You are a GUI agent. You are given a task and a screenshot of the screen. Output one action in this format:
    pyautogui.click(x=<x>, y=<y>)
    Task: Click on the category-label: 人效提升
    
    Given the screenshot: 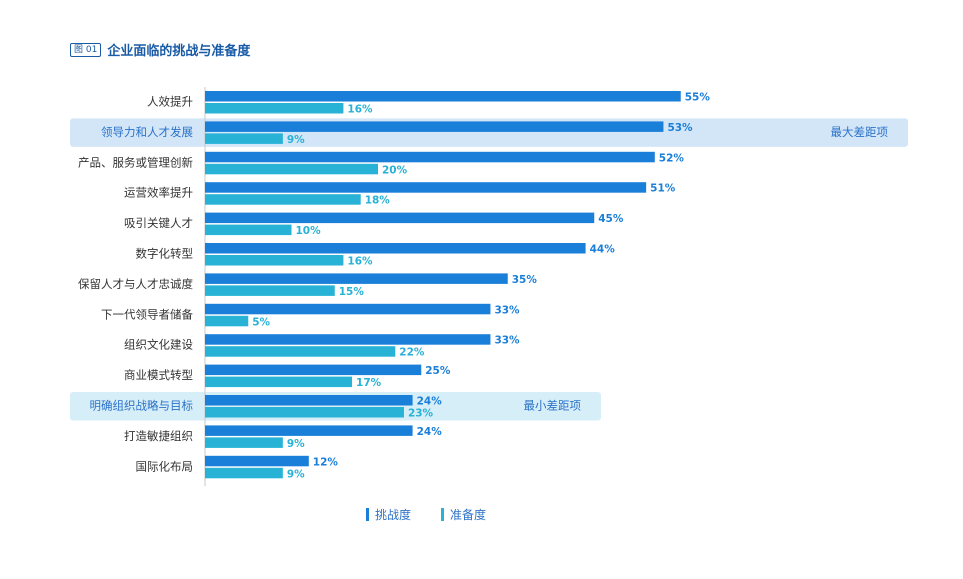 What is the action you would take?
    pyautogui.click(x=170, y=102)
    